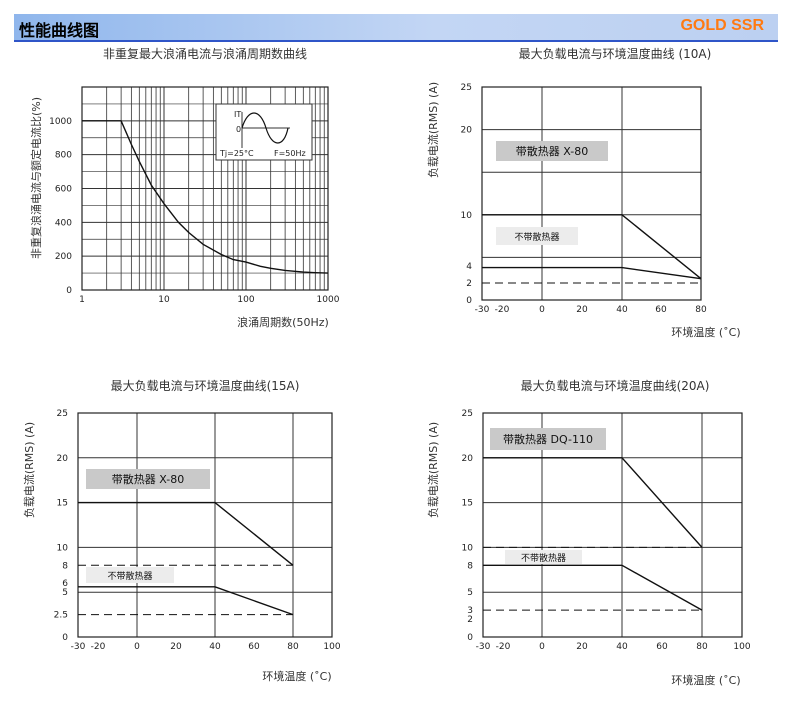 The image size is (792, 707). What do you see at coordinates (328, 300) in the screenshot?
I see `x-tick-label: 1000` at bounding box center [328, 300].